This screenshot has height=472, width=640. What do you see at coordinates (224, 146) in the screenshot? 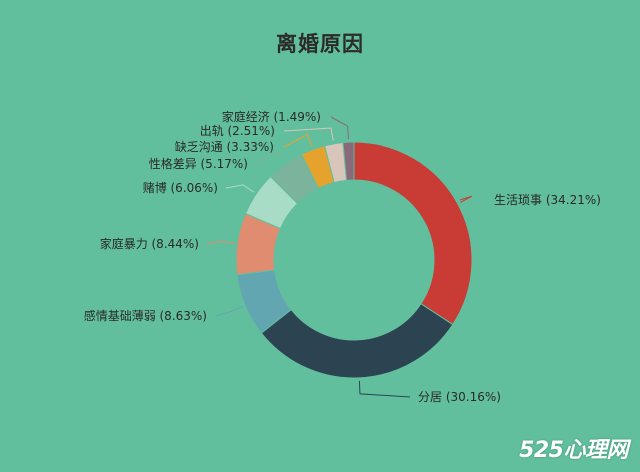
I see `slice-label-6: 缺乏沟通 (3.33%)` at bounding box center [224, 146].